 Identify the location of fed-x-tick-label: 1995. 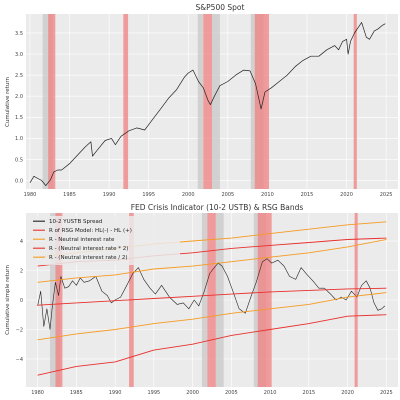
(154, 393).